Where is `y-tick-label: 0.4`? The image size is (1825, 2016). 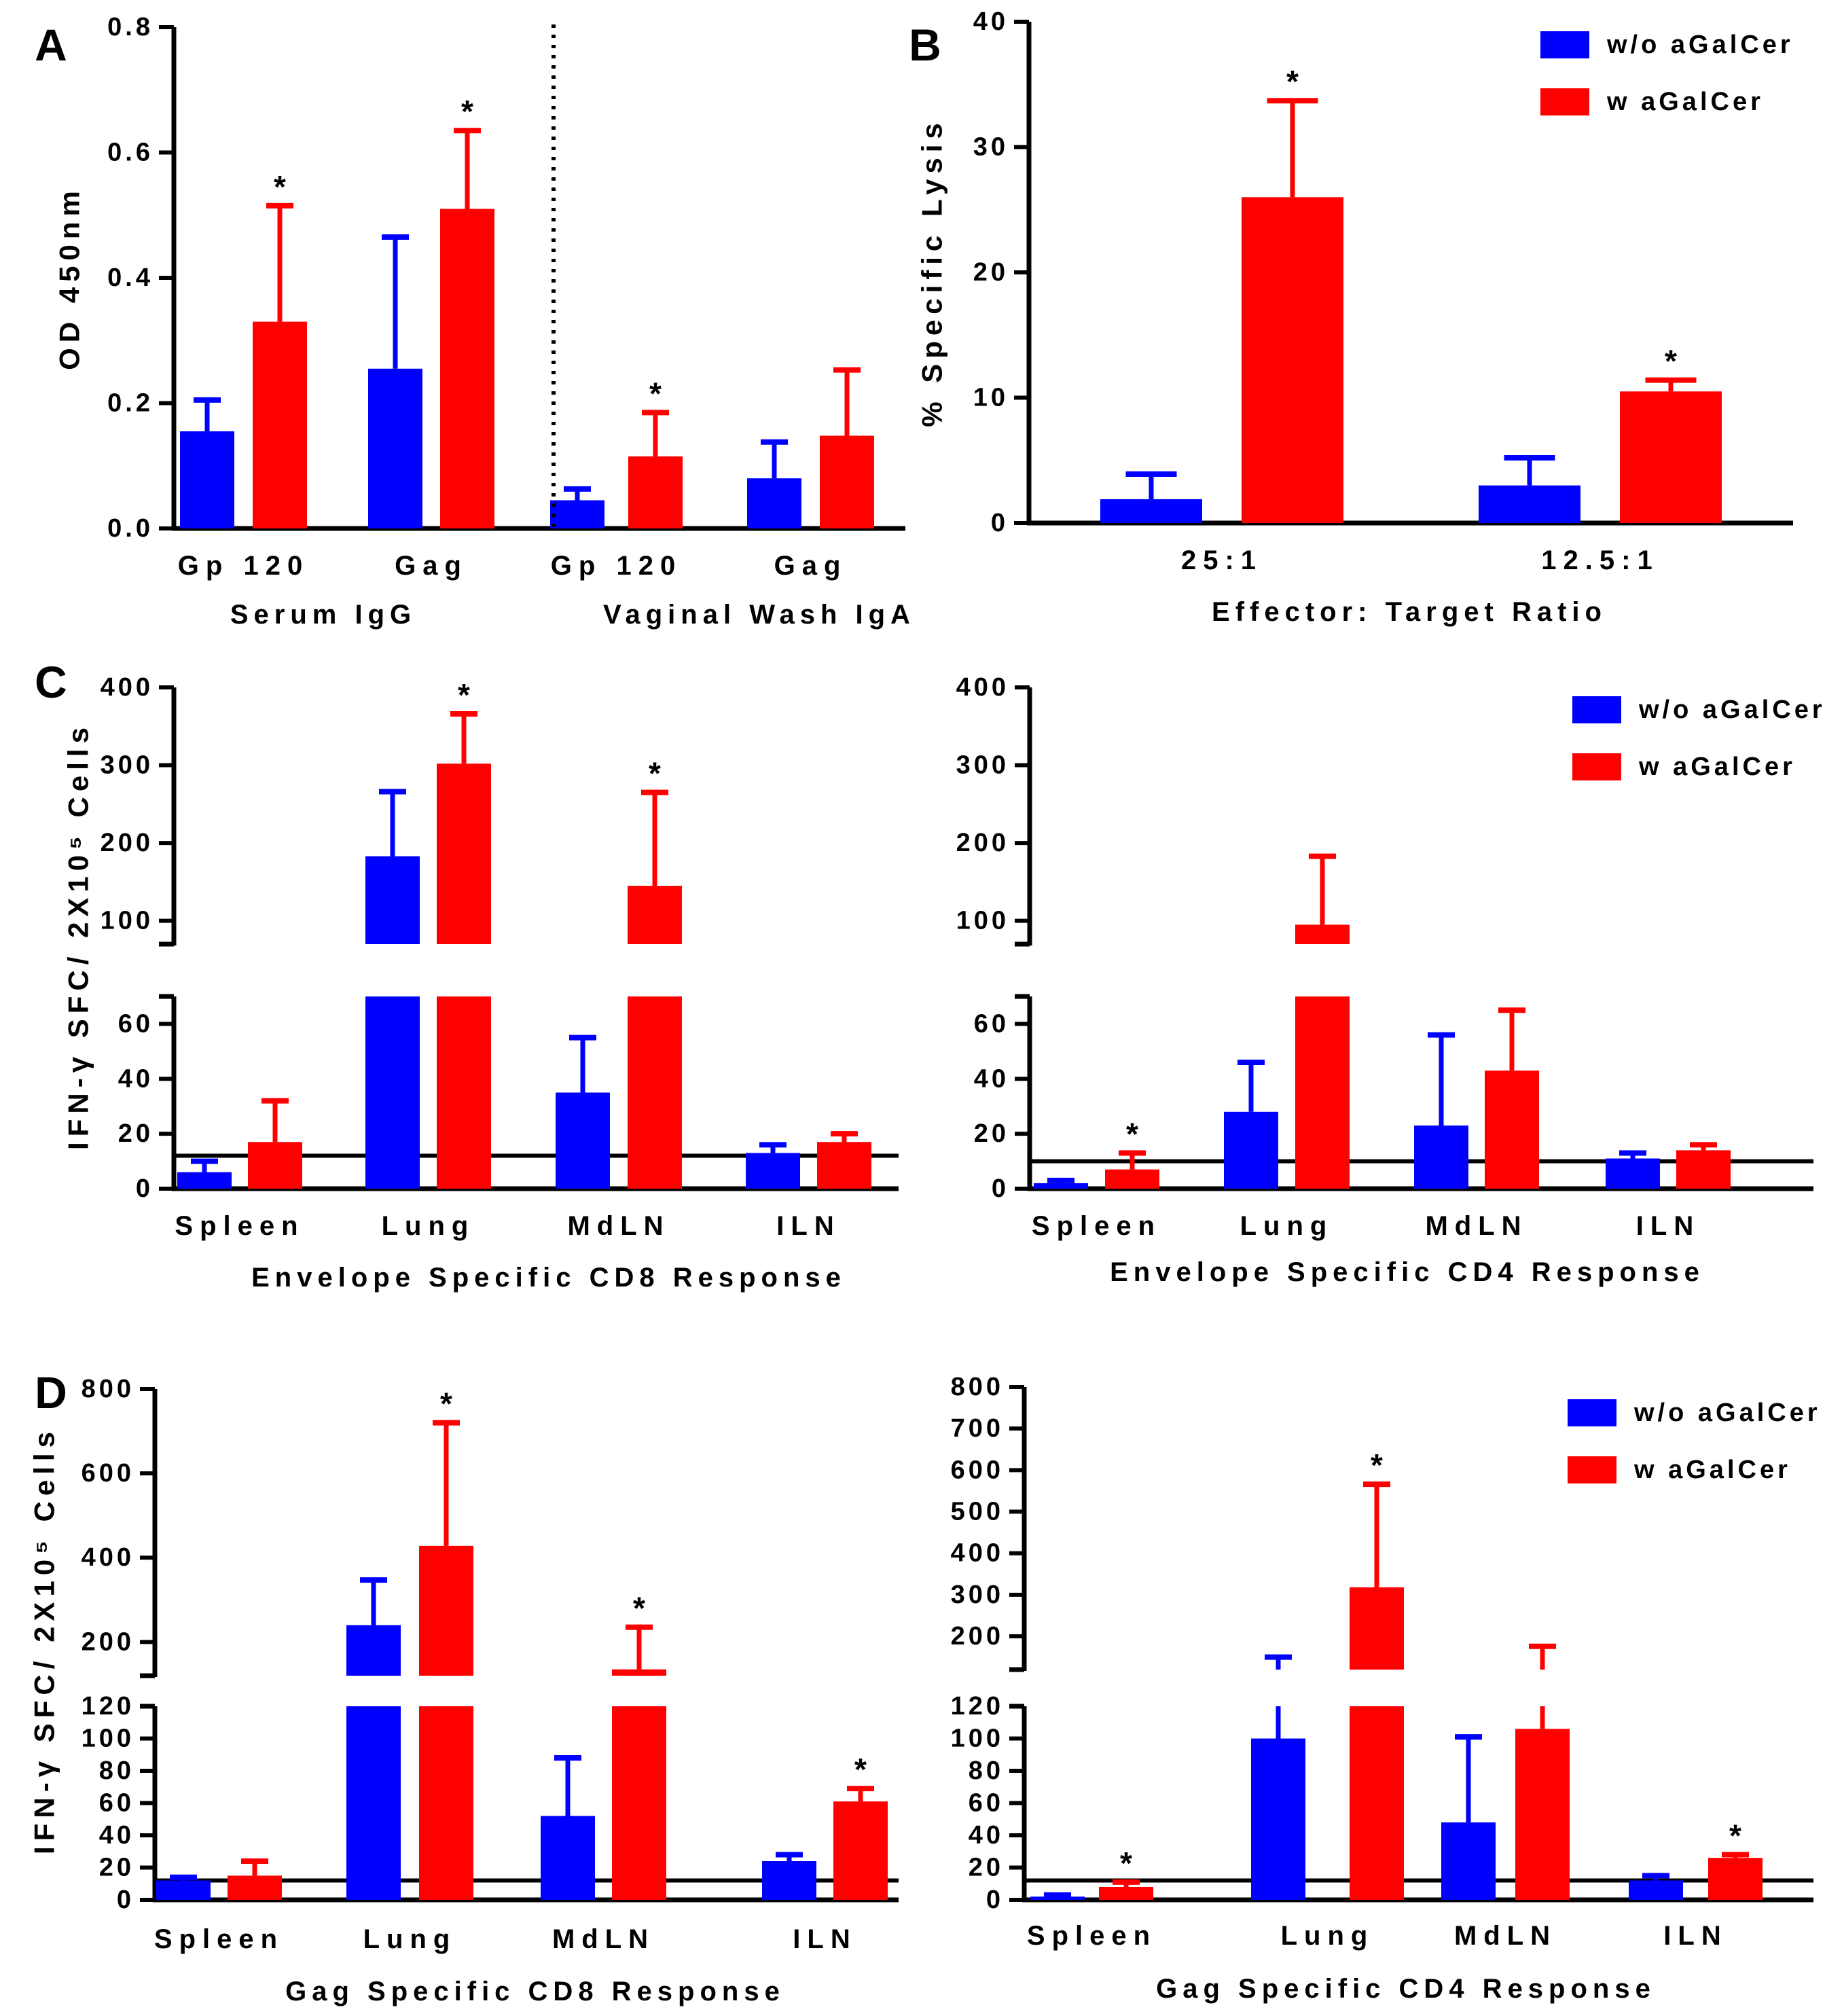
y-tick-label: 0.4 is located at coordinates (130, 278).